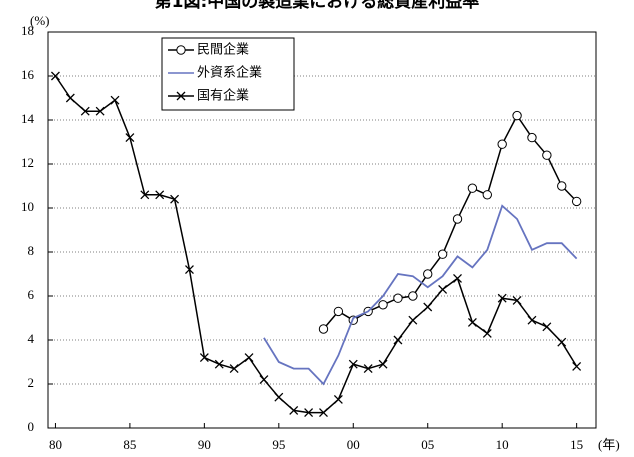 The width and height of the screenshot is (634, 457). Describe the element at coordinates (609, 444) in the screenshot. I see `x-unit: (年)` at that location.